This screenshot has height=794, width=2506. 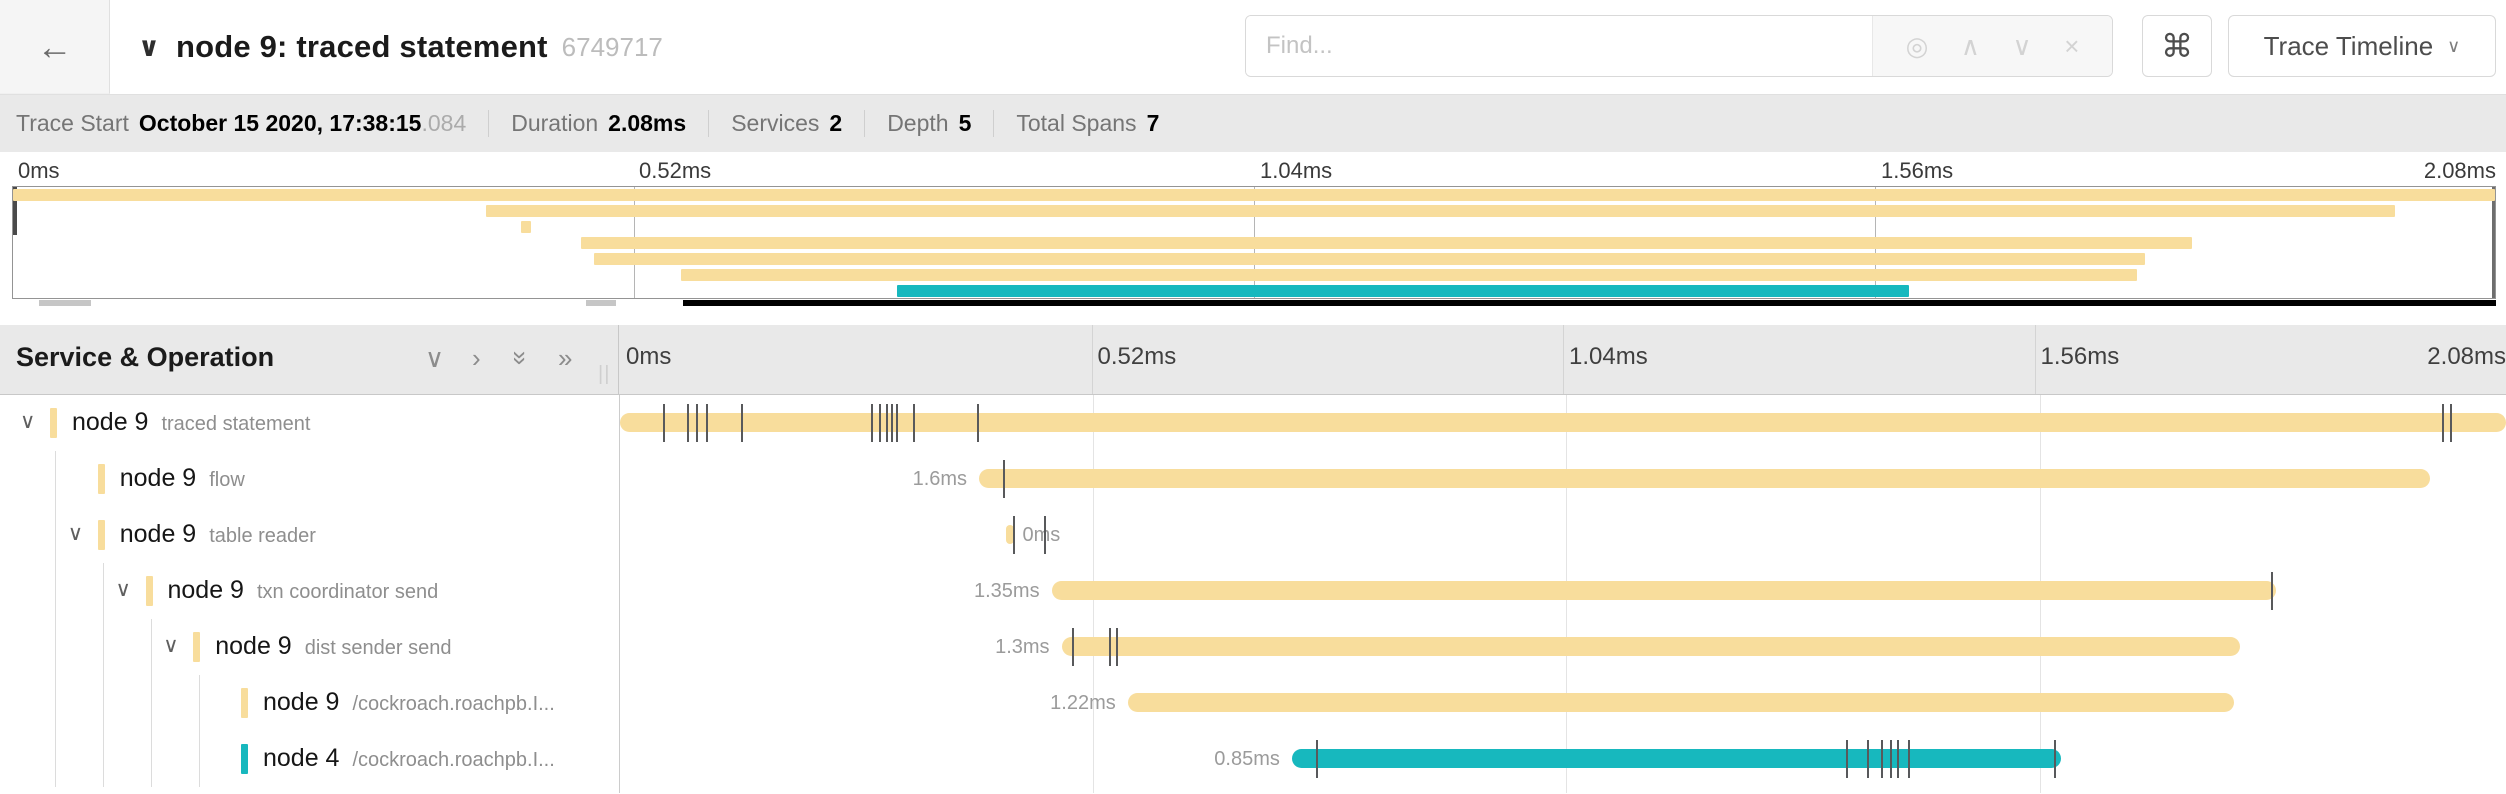 I want to click on keyboard-shortcuts-button: ⌘, so click(x=2177, y=46).